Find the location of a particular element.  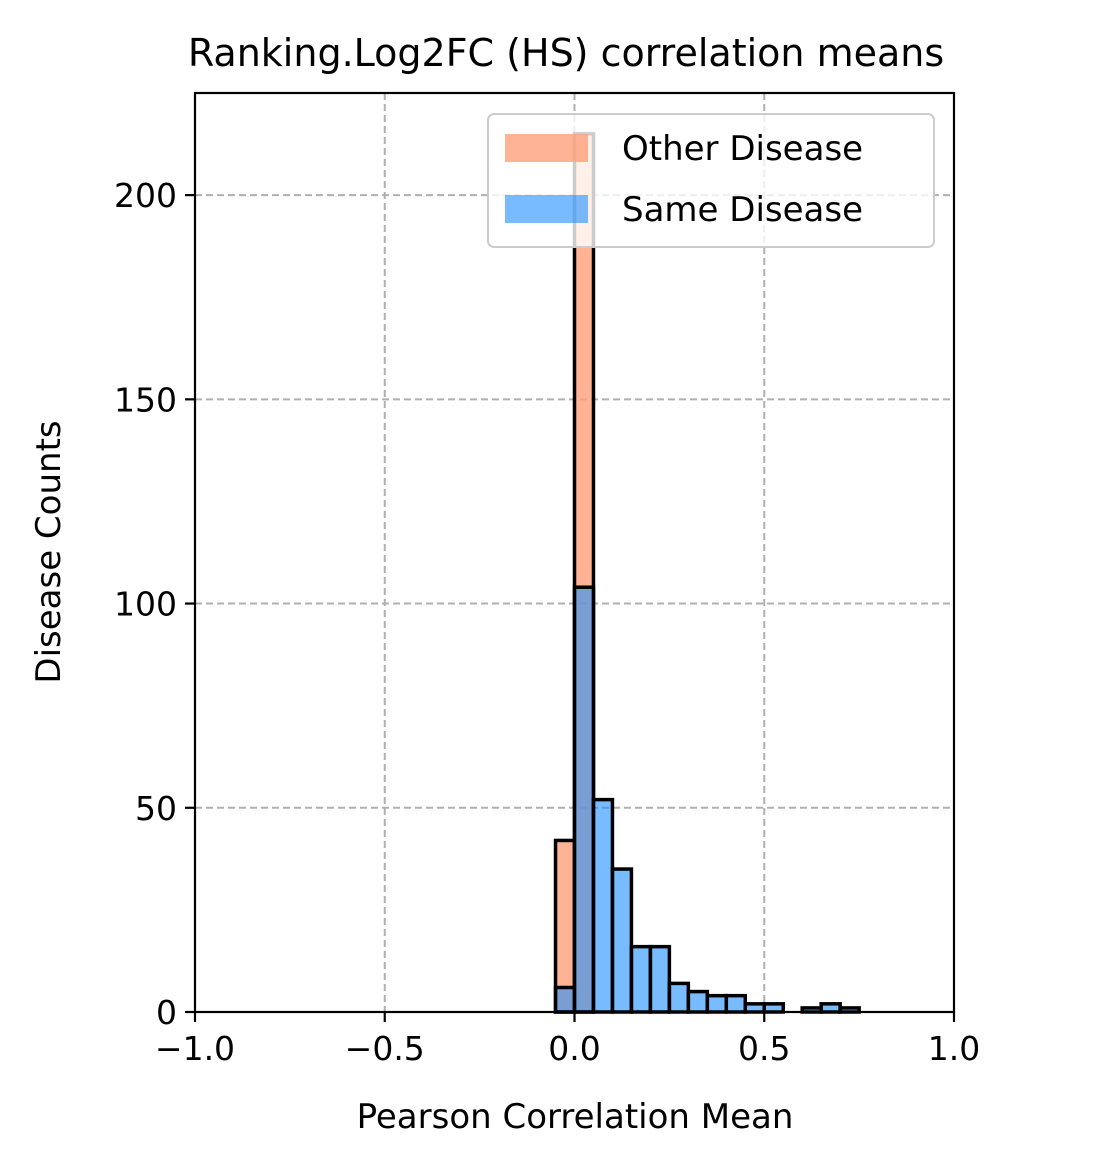

y-tick-label-3: 150 is located at coordinates (145, 399).